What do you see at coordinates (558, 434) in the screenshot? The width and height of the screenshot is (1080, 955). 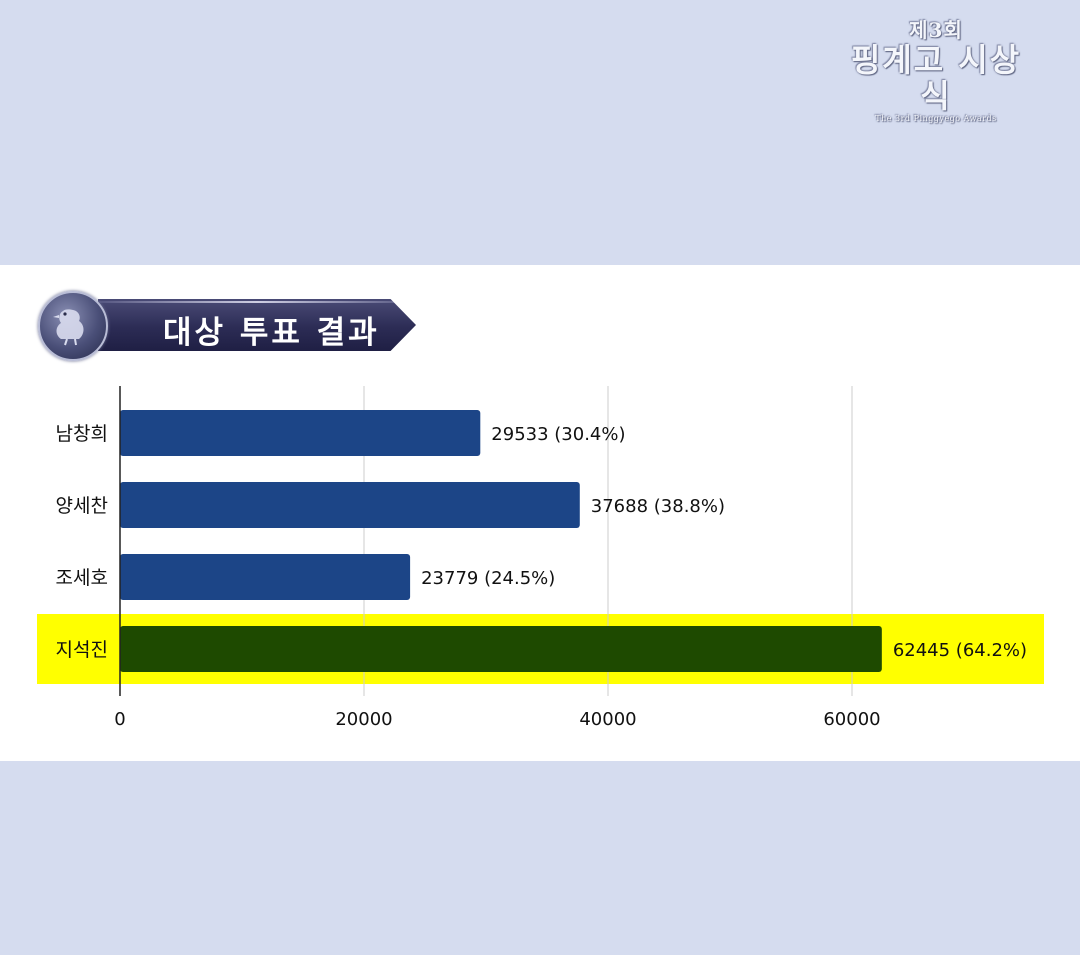 I see `value-label: 29533 (30.4%)` at bounding box center [558, 434].